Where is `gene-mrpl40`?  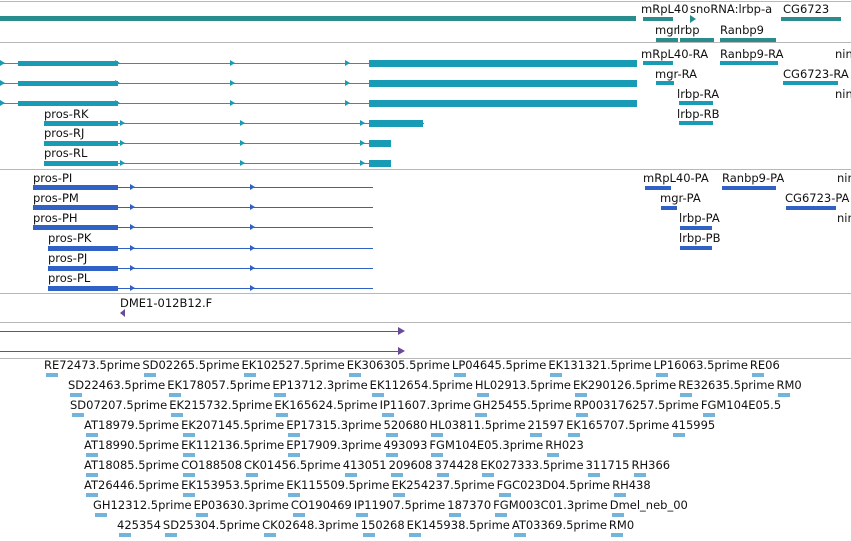 gene-mrpl40 is located at coordinates (658, 19).